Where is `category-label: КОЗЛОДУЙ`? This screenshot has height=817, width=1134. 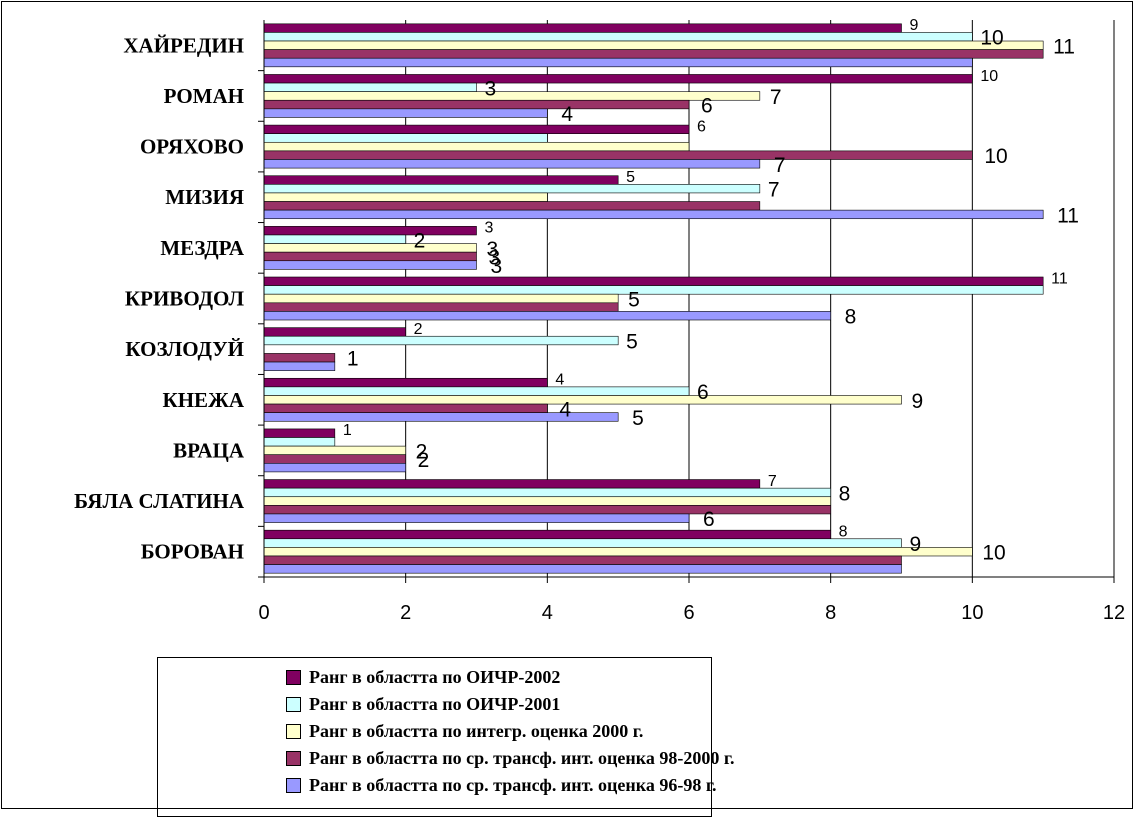
category-label: КОЗЛОДУЙ is located at coordinates (184, 349).